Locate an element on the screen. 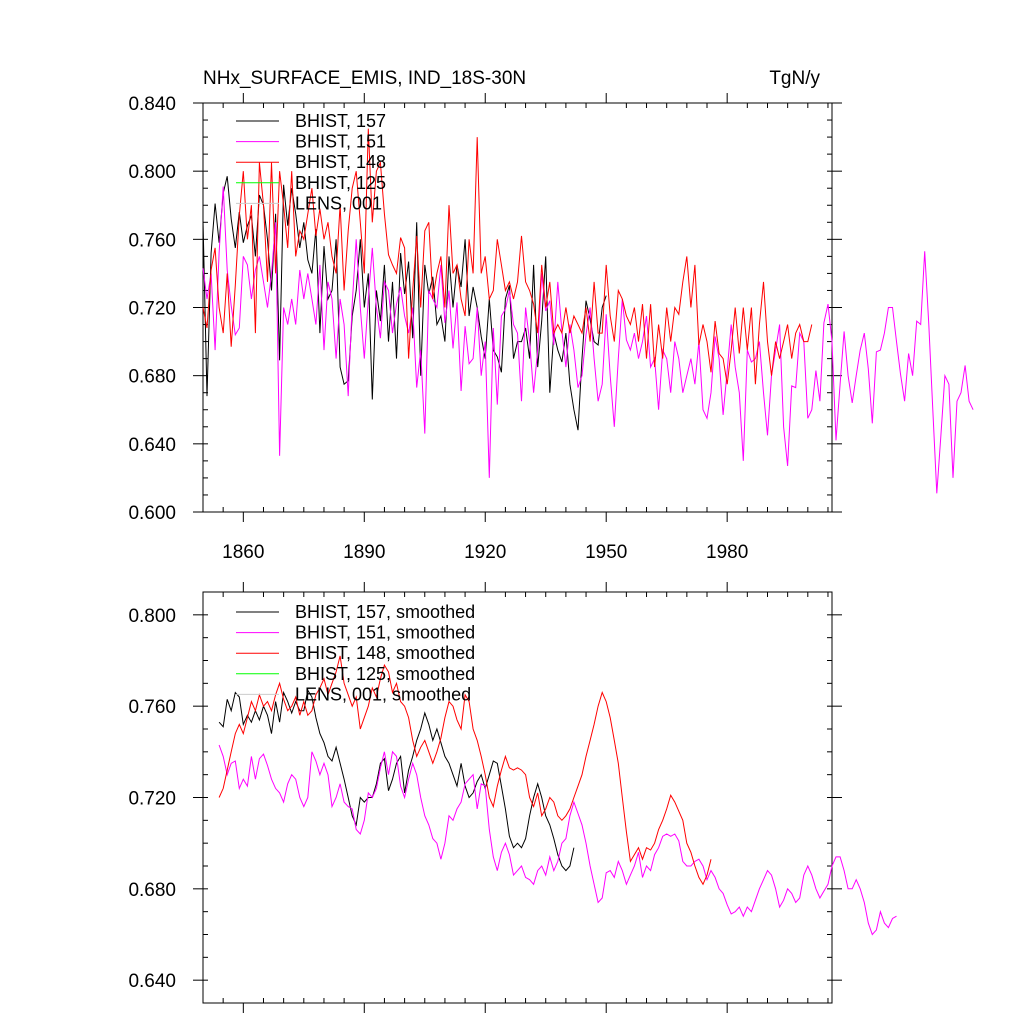 This screenshot has width=1024, height=1024. bottom-legend-label: LENS, 001, smoothed is located at coordinates (383, 694).